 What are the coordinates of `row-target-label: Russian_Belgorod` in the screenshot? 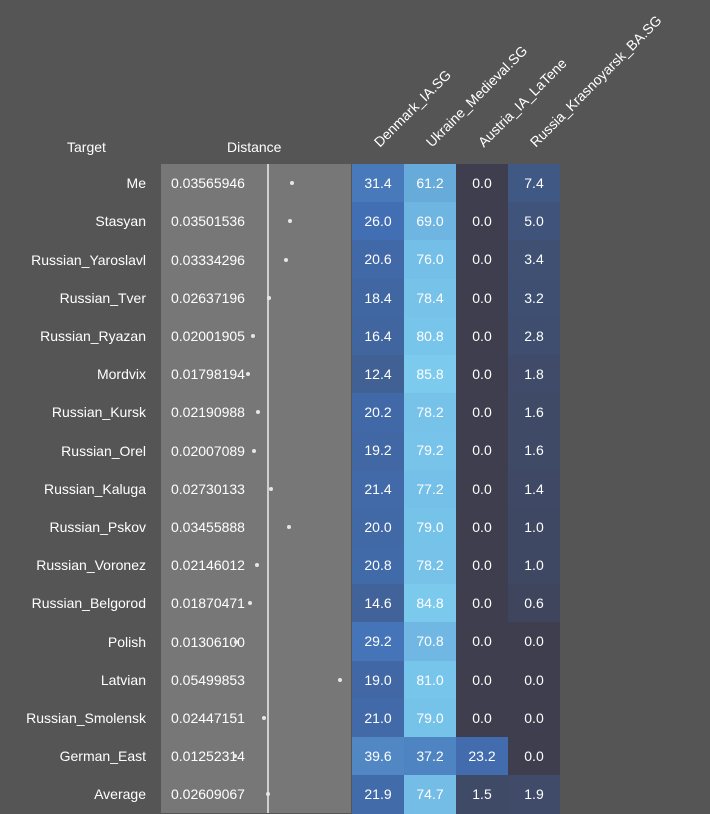 It's located at (88, 603).